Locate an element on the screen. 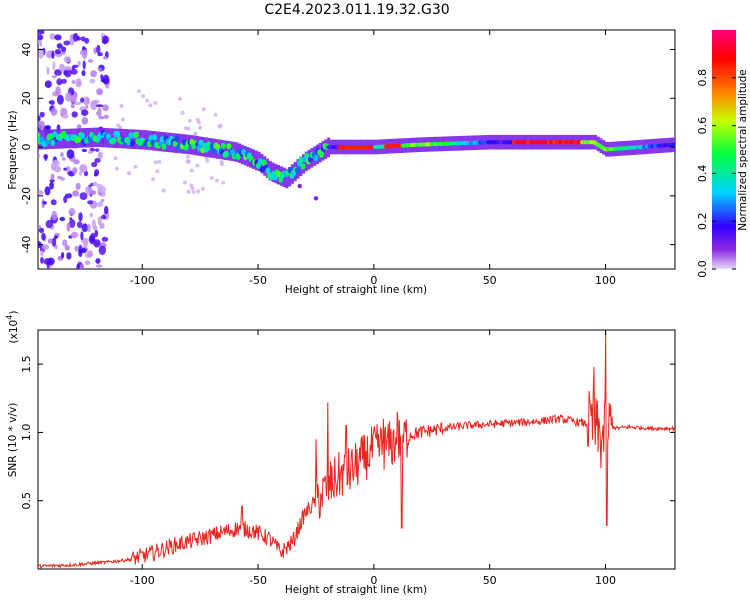  spectrogram-x-axis-label: Height of straight line (km) is located at coordinates (356, 290).